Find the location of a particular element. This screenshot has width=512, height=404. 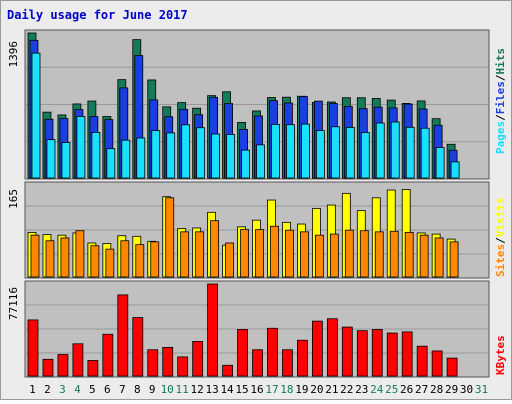

day-label: 26 is located at coordinates (406, 389).